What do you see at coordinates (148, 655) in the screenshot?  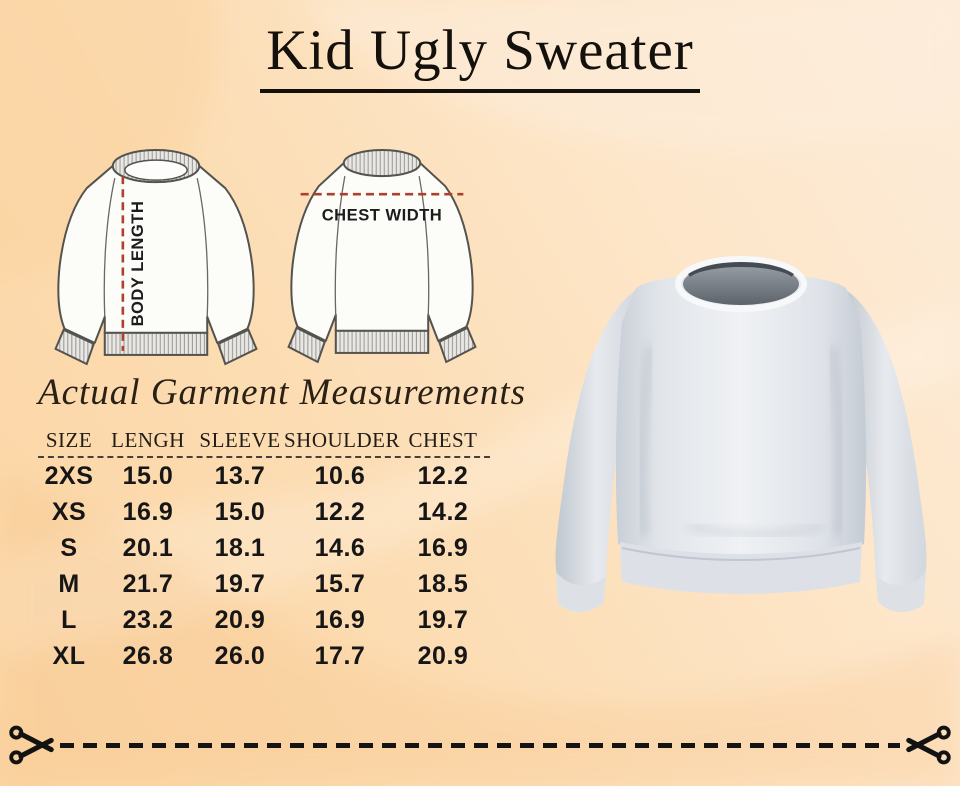 I see `value-cell: 26.8` at bounding box center [148, 655].